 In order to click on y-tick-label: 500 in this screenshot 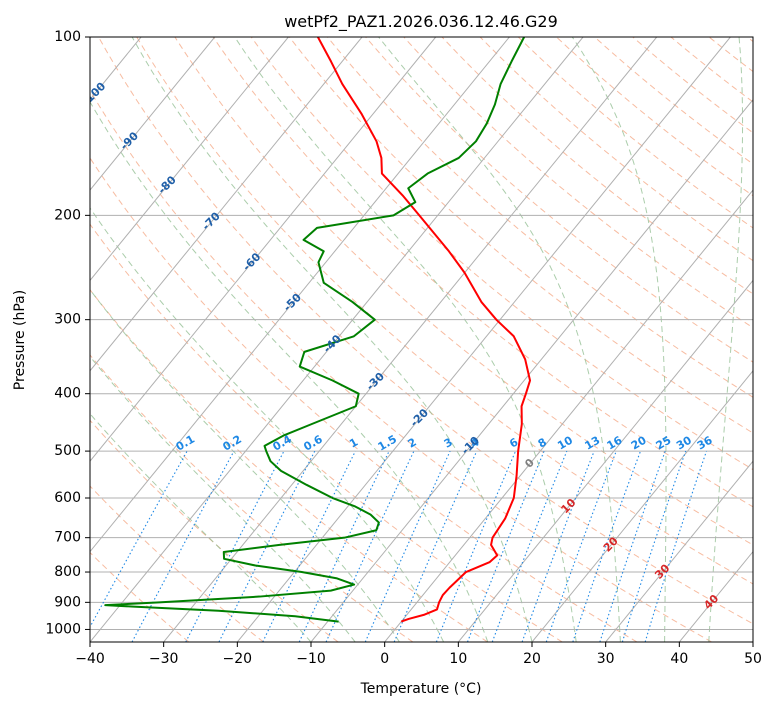, I will do `click(67, 451)`.